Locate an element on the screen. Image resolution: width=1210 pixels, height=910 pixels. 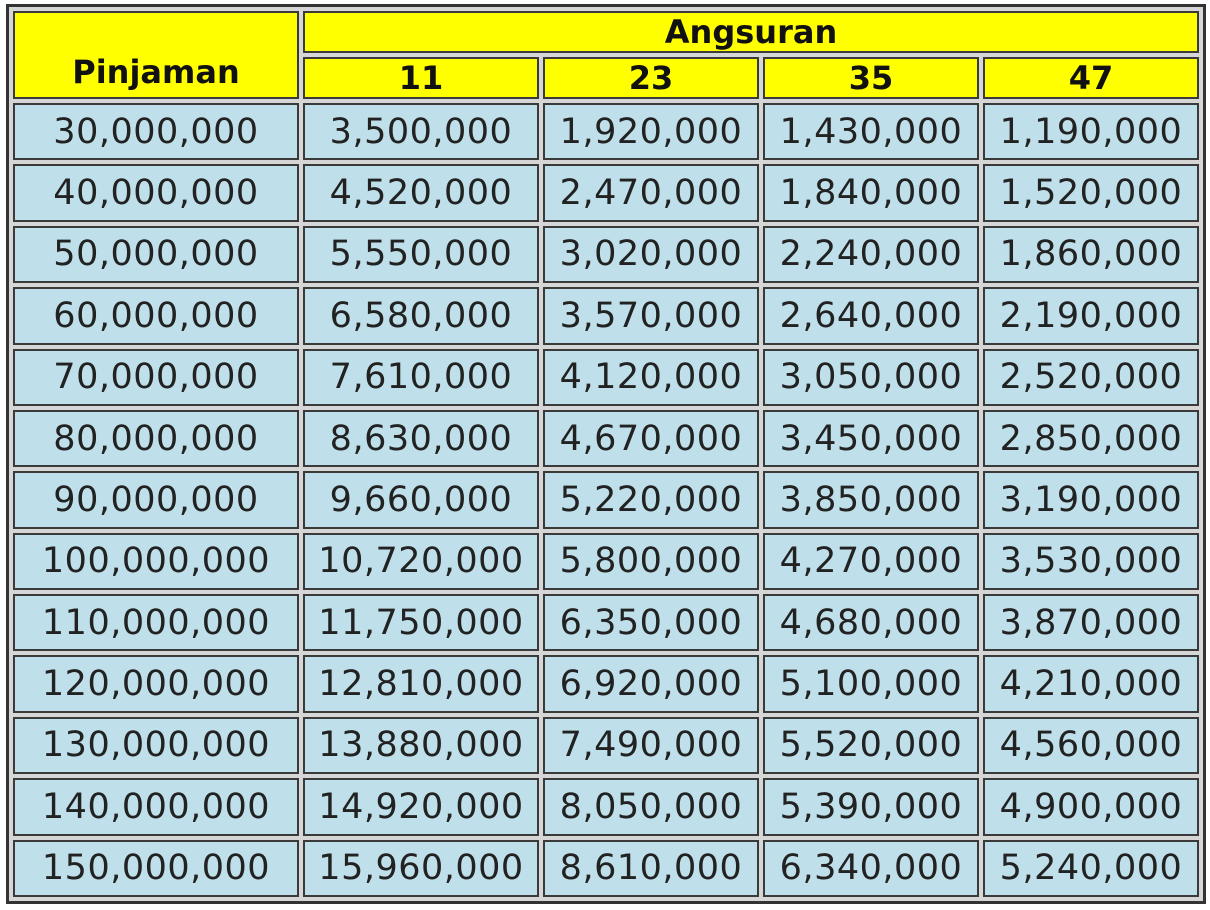
installment: 3,190,000 is located at coordinates (1091, 500).